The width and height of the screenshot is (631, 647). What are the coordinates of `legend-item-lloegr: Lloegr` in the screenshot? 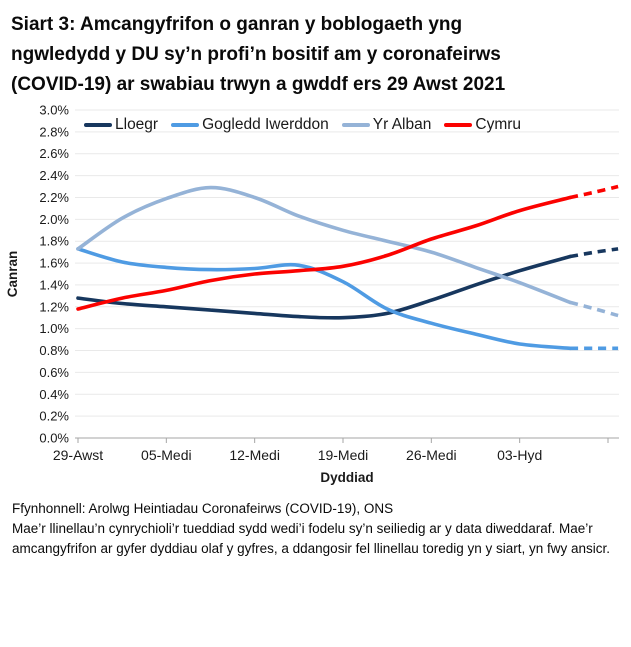 It's located at (121, 125).